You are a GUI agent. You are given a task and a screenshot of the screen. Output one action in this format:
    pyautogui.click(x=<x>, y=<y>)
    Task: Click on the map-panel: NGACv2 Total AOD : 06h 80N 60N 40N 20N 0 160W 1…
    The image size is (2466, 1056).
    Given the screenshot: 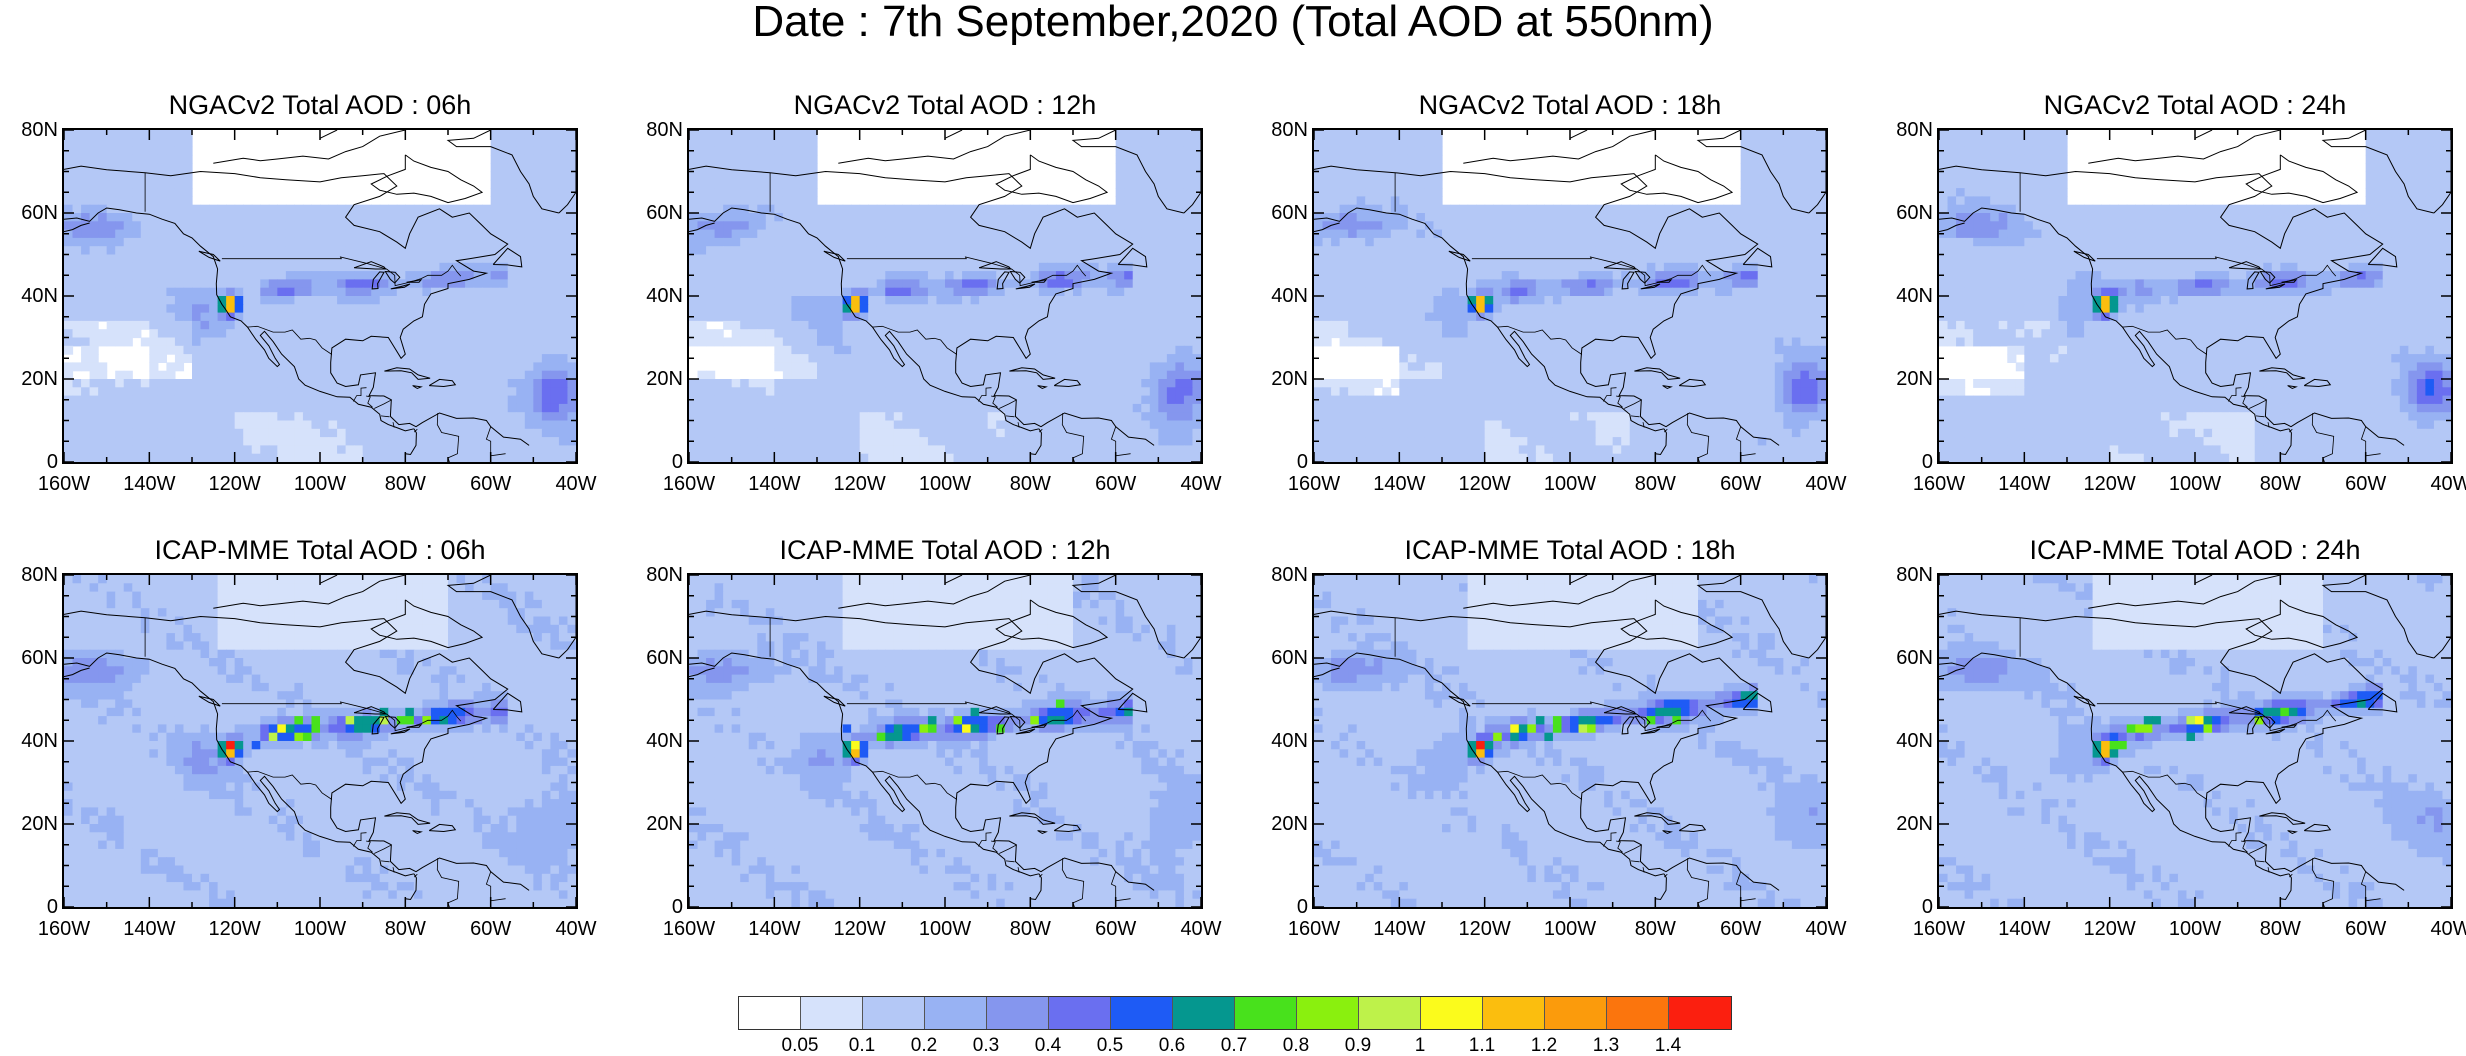 What is the action you would take?
    pyautogui.click(x=298, y=300)
    